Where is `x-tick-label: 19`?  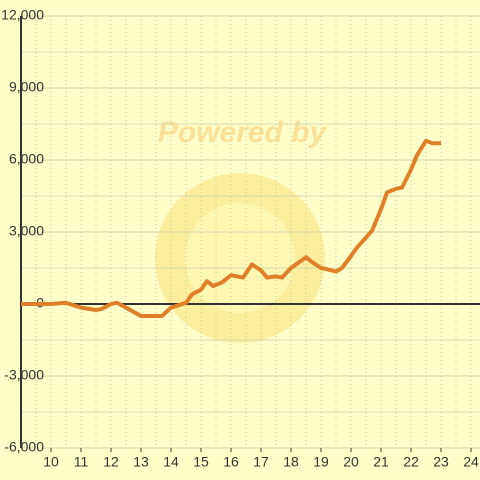 x-tick-label: 19 is located at coordinates (321, 462).